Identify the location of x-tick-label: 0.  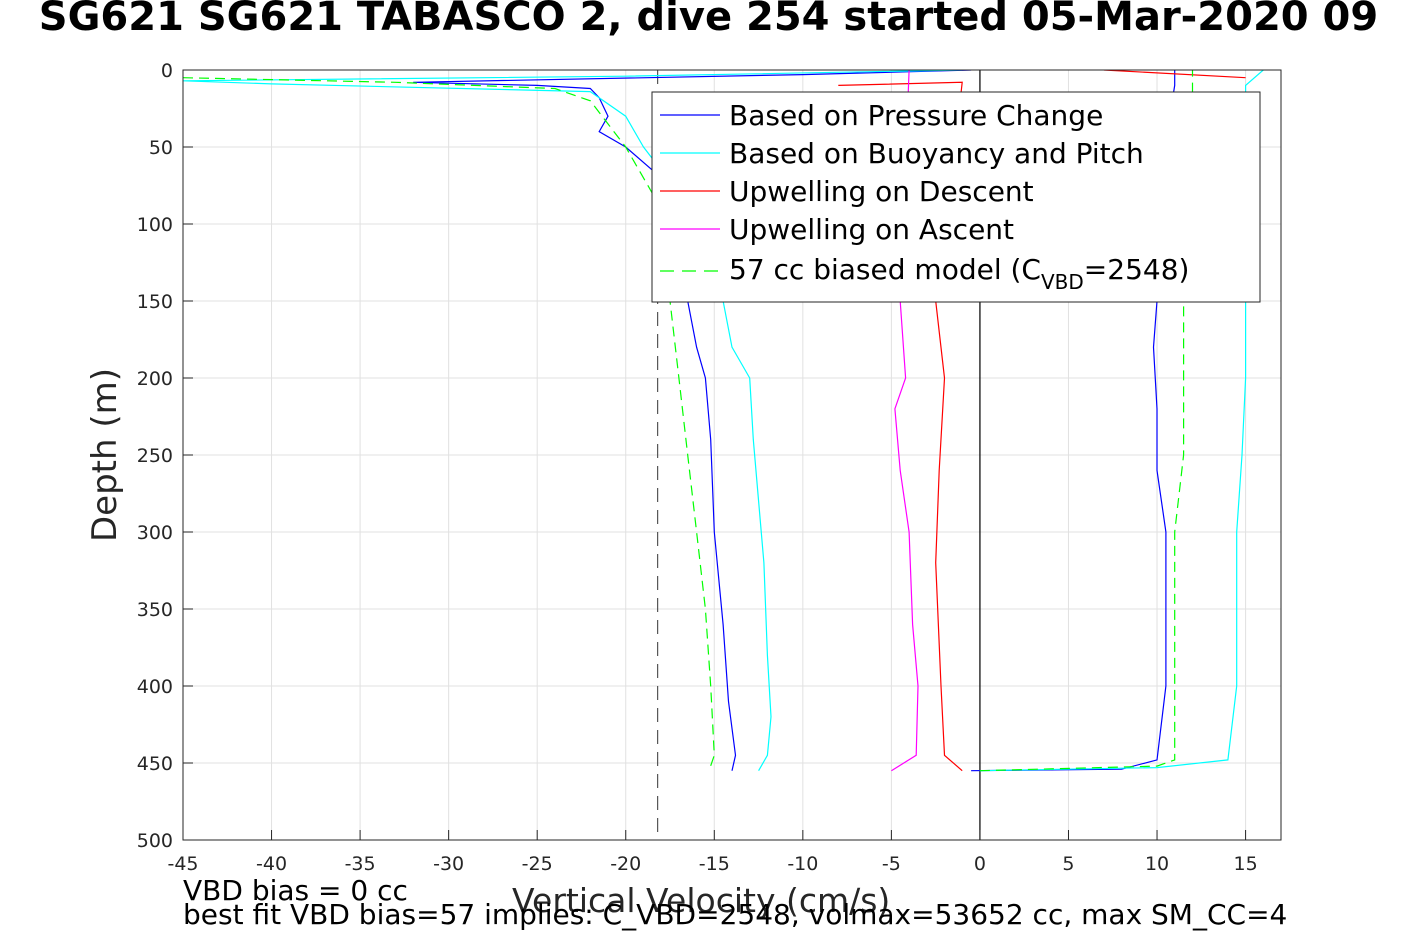
(980, 864).